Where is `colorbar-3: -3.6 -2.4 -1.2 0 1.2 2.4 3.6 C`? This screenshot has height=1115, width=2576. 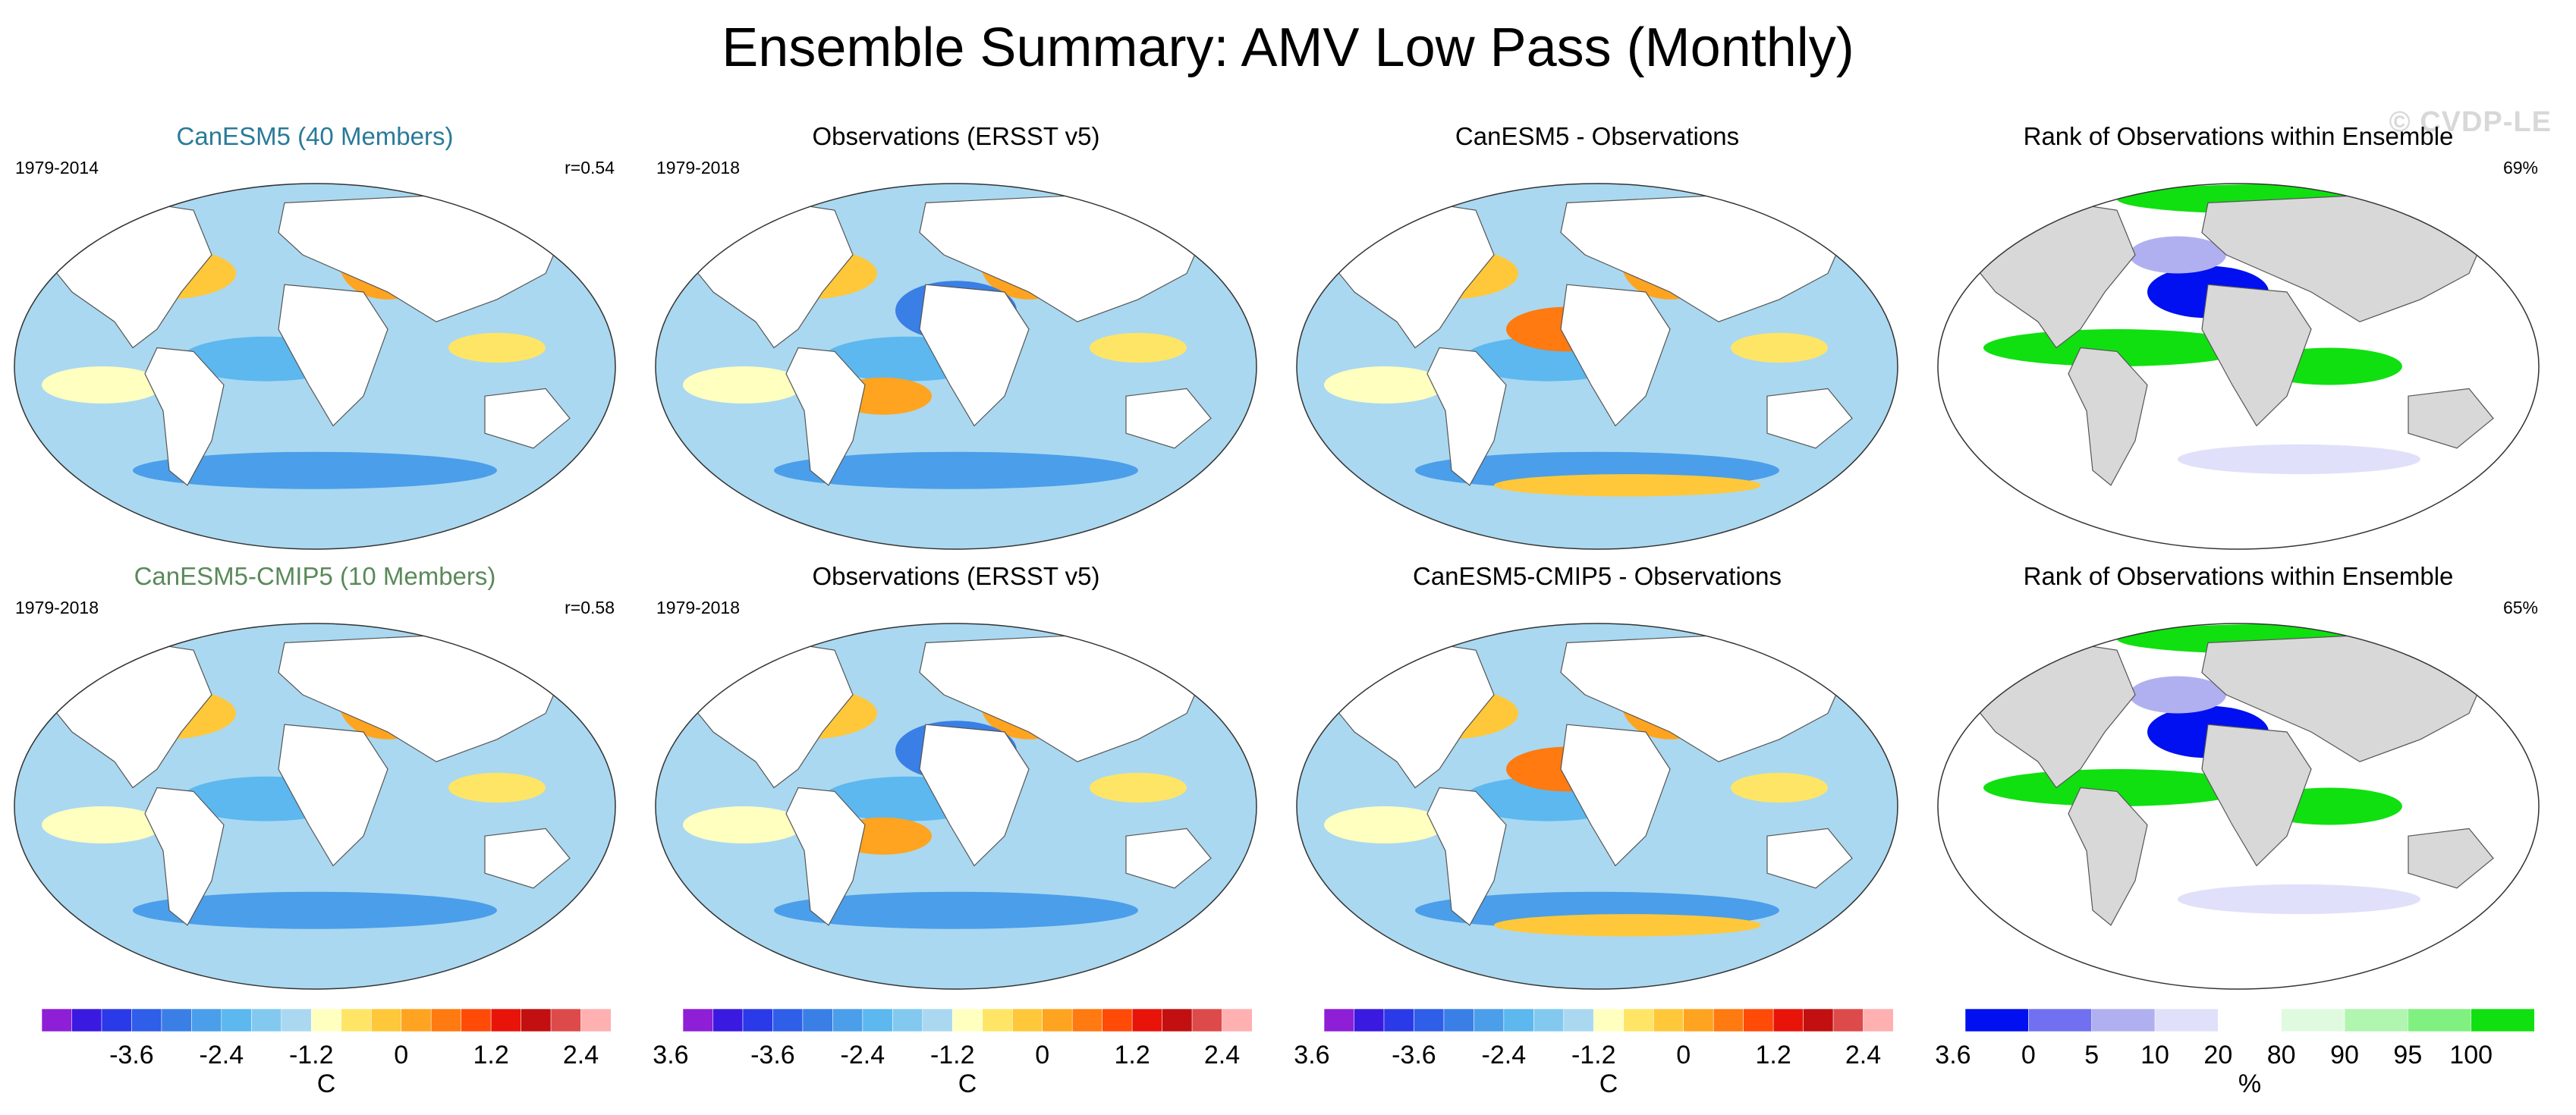
colorbar-3: -3.6 -2.4 -1.2 0 1.2 2.4 3.6 C is located at coordinates (1647, 1062).